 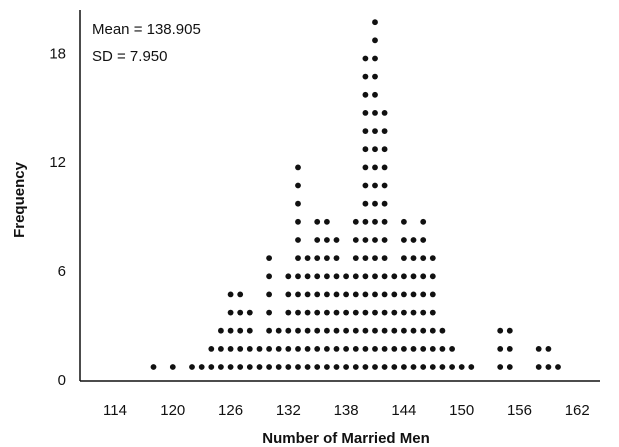 What do you see at coordinates (62, 380) in the screenshot?
I see `y-tick-label: 0` at bounding box center [62, 380].